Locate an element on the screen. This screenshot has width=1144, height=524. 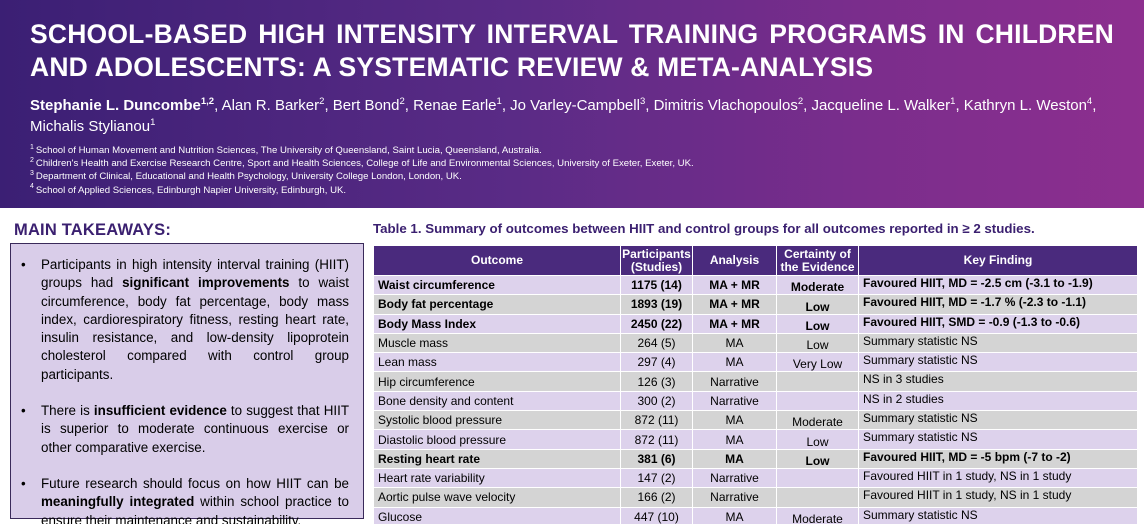
author-name: Kathryn L. Weston is located at coordinates (1025, 105).